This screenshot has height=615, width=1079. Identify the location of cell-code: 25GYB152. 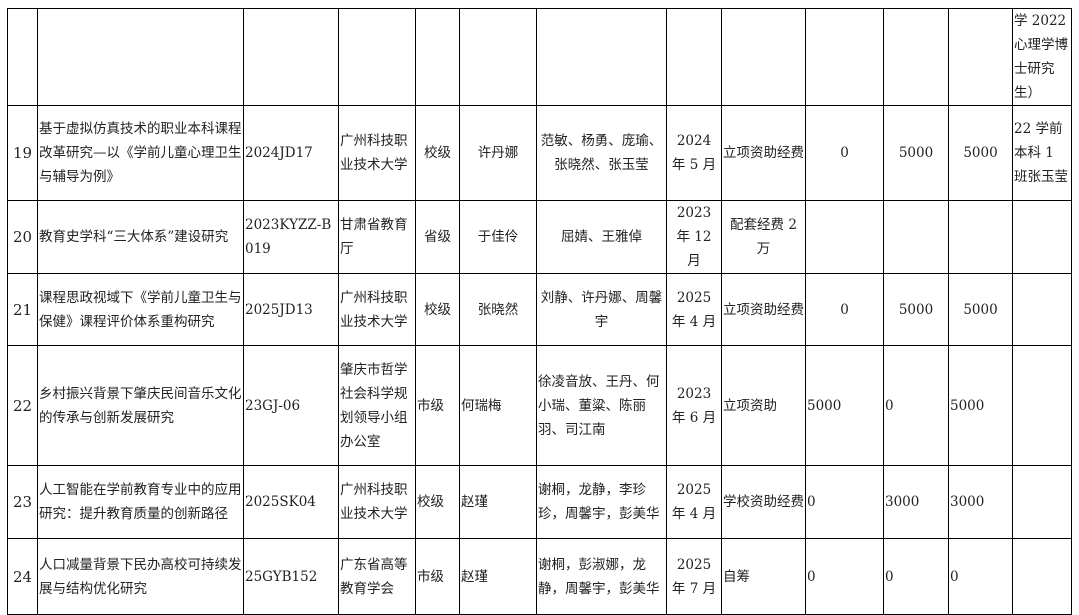
(291, 576).